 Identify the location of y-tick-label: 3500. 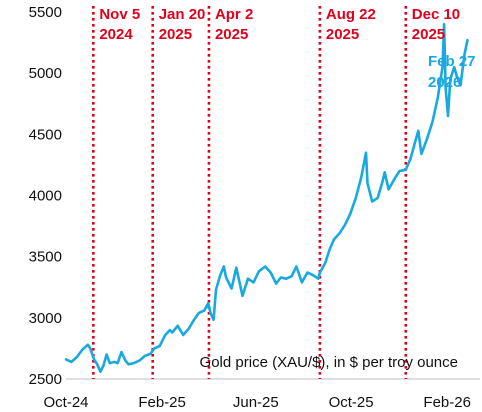
(45, 257).